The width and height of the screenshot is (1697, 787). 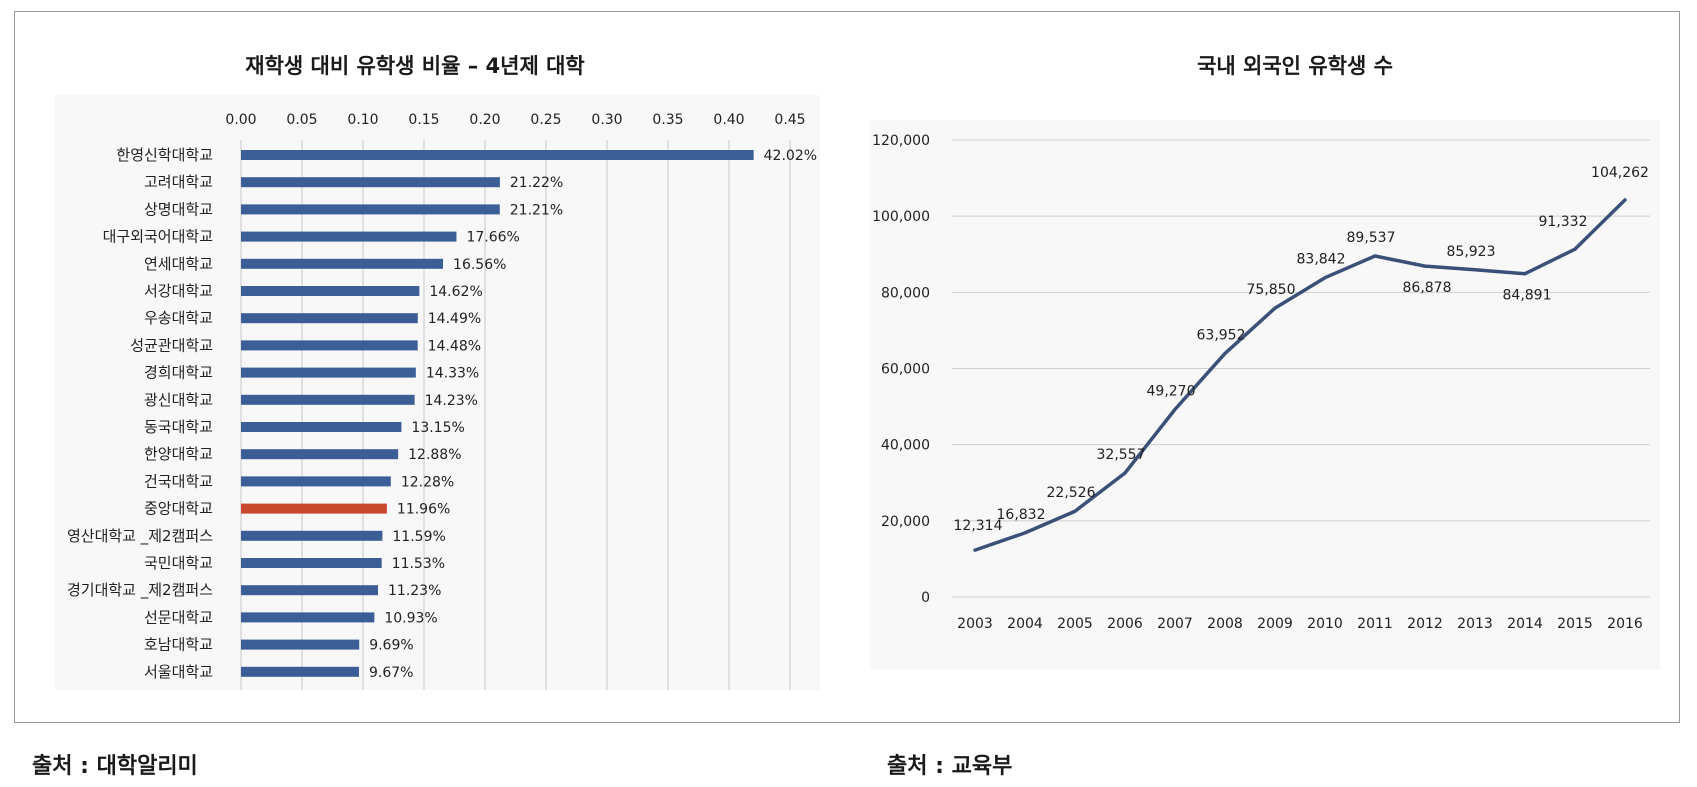 What do you see at coordinates (484, 120) in the screenshot?
I see `x-tick-label: 0.20` at bounding box center [484, 120].